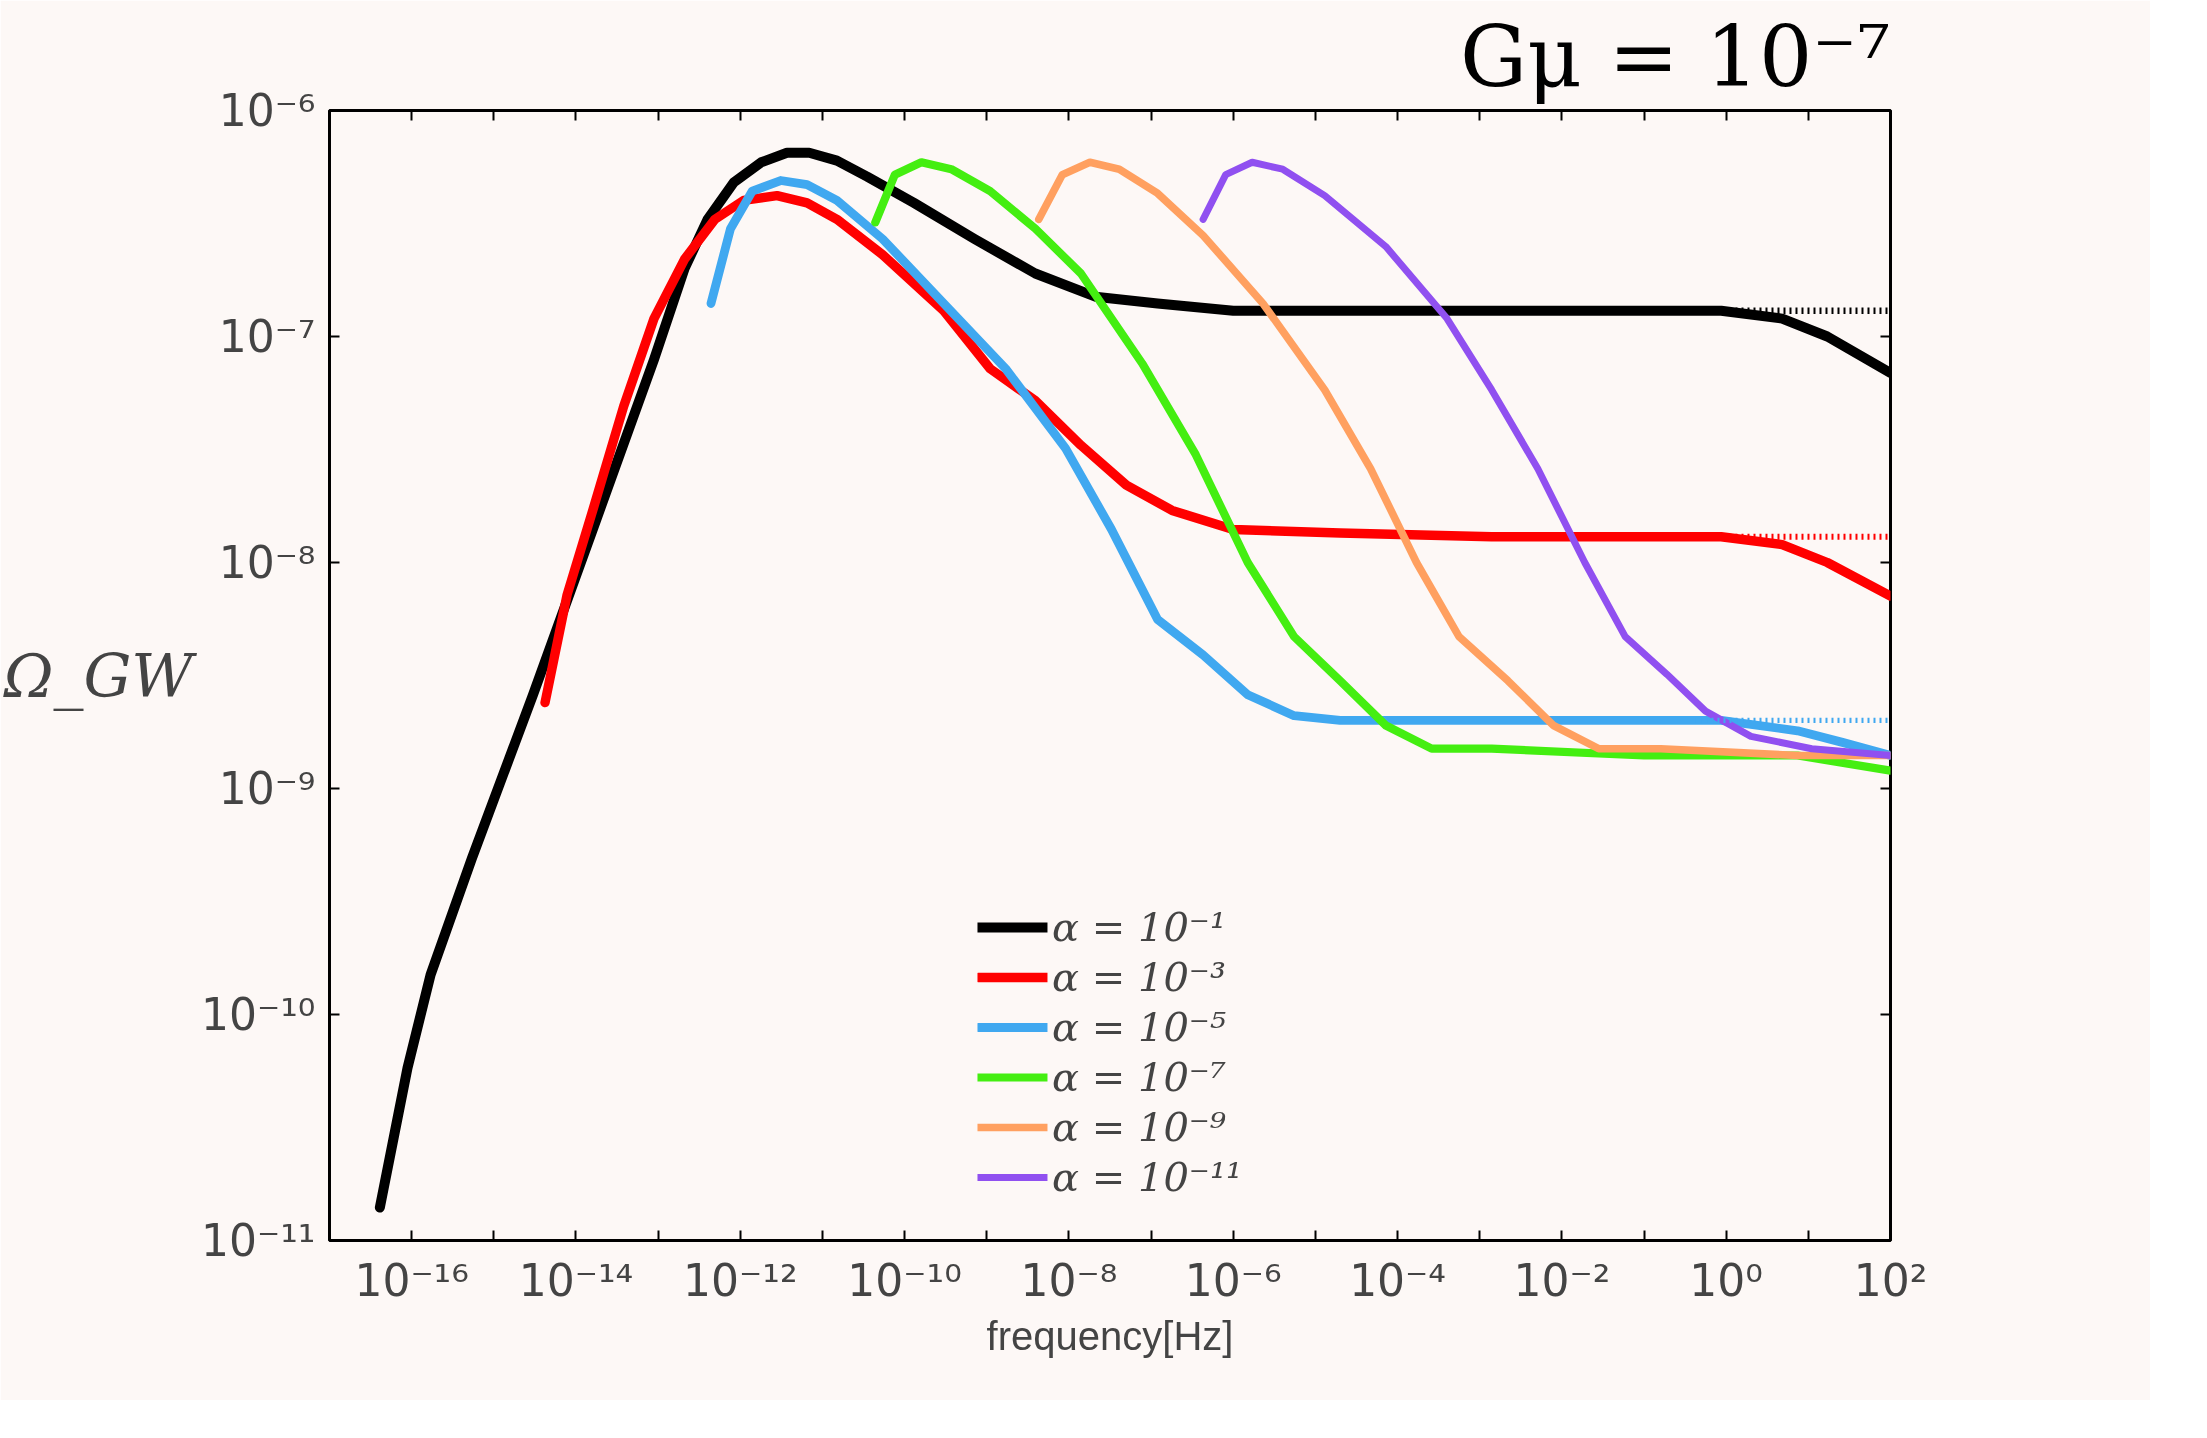 This screenshot has width=2207, height=1438. Describe the element at coordinates (1138, 1127) in the screenshot. I see `legend-label: α = 10⁻⁹` at that location.